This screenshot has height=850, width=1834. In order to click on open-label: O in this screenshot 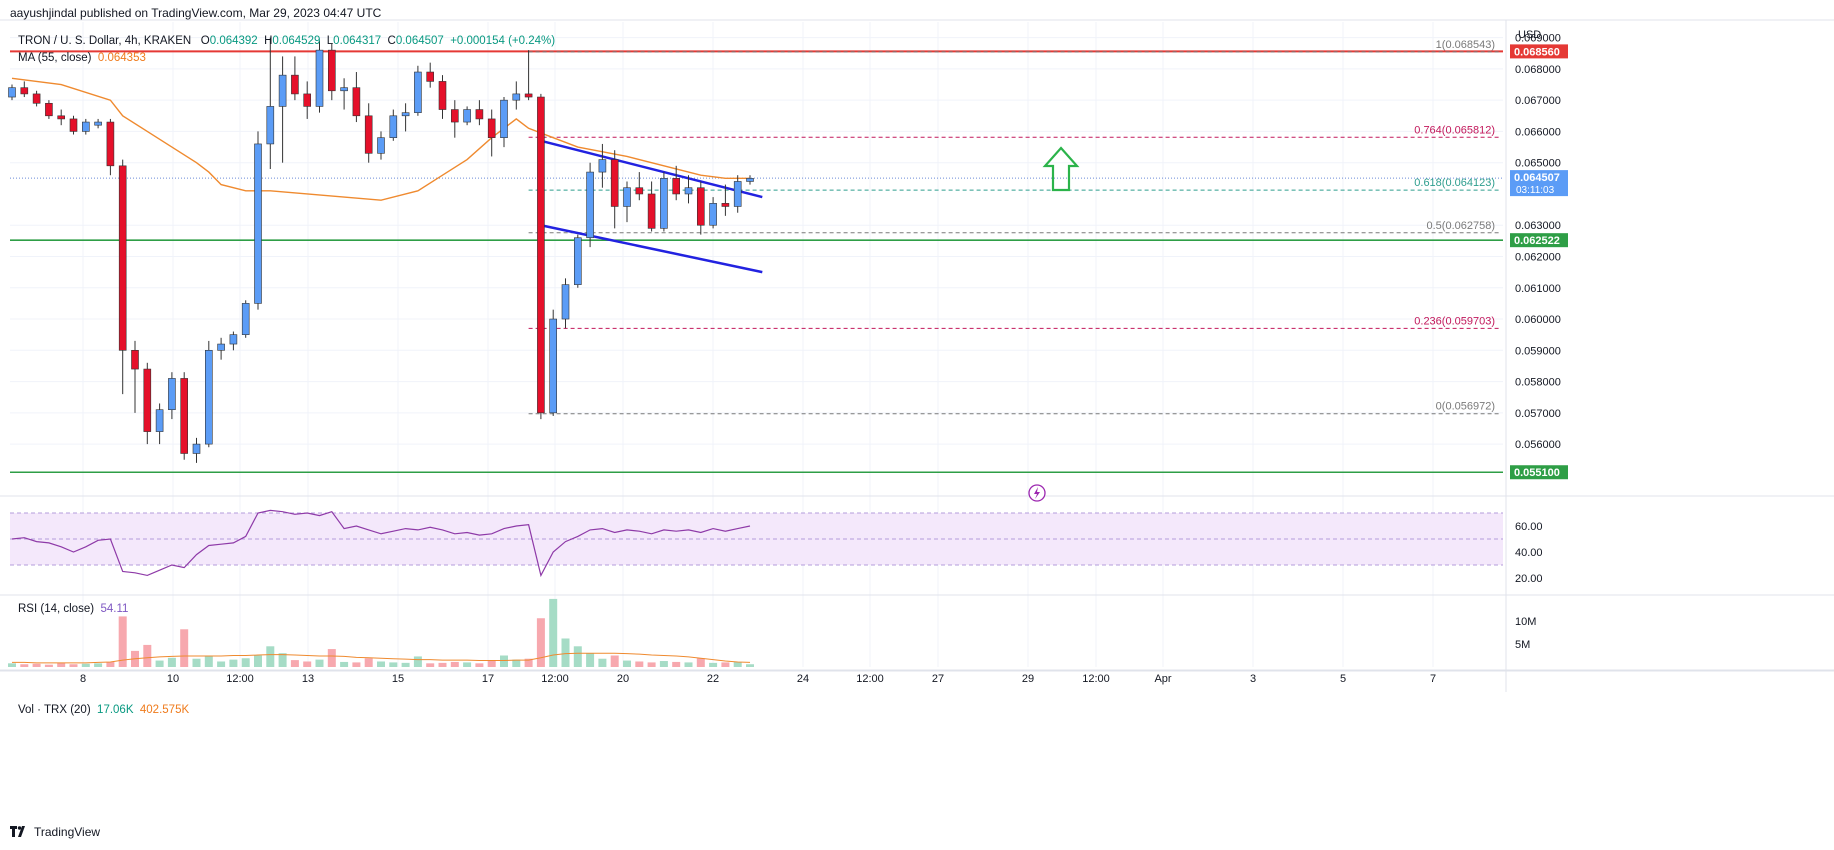, I will do `click(205, 41)`.